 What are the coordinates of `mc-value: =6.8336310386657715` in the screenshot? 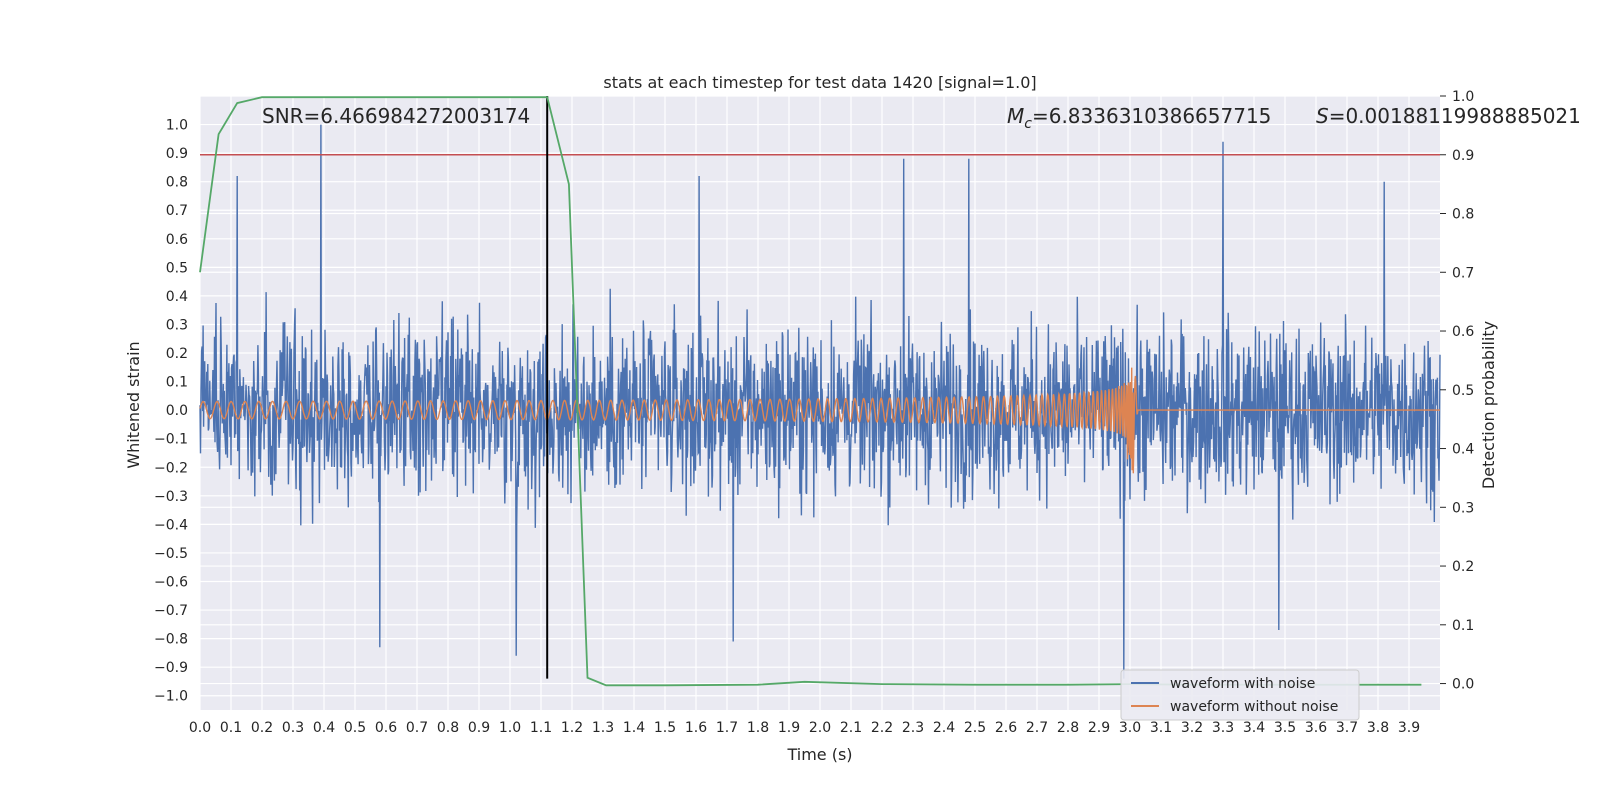 It's located at (1151, 116).